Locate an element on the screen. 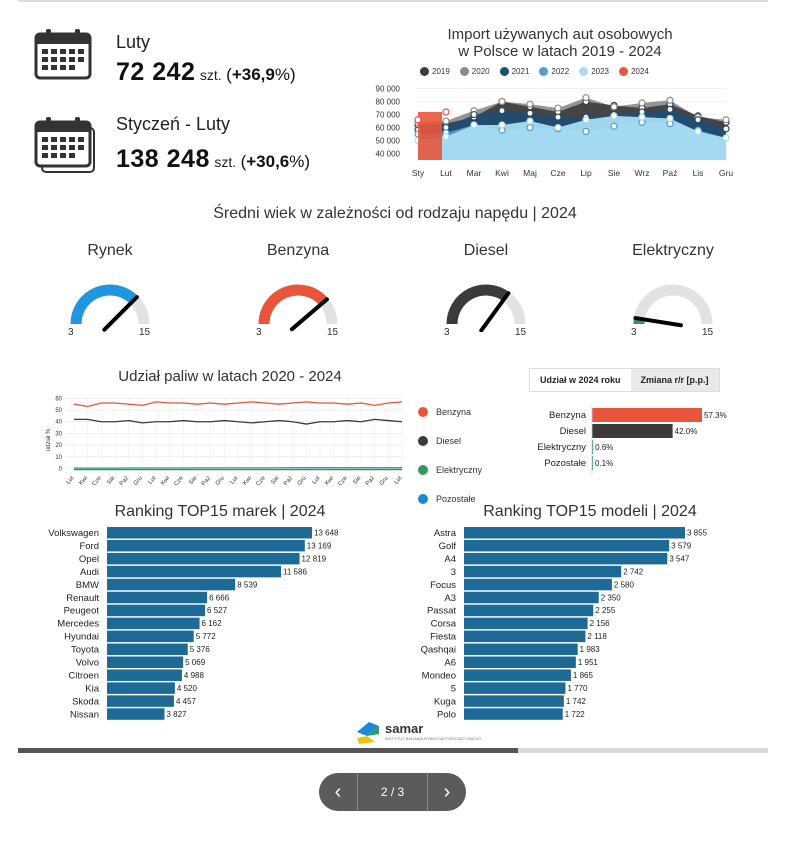 Image resolution: width=792 pixels, height=841 pixels. gauge-benzyna is located at coordinates (298, 308).